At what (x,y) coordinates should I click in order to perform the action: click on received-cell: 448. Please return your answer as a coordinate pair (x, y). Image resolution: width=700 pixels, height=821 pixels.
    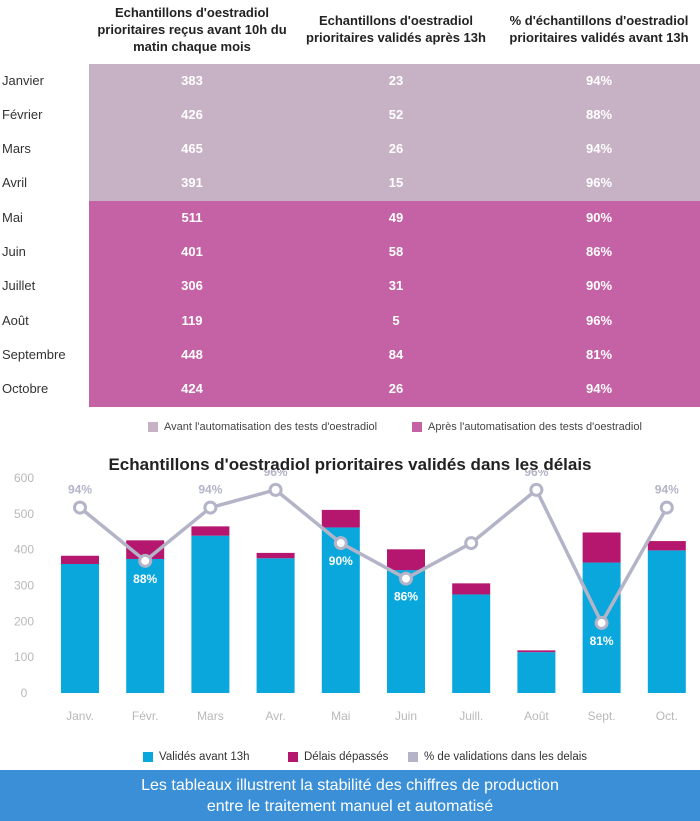
    Looking at the image, I should click on (192, 354).